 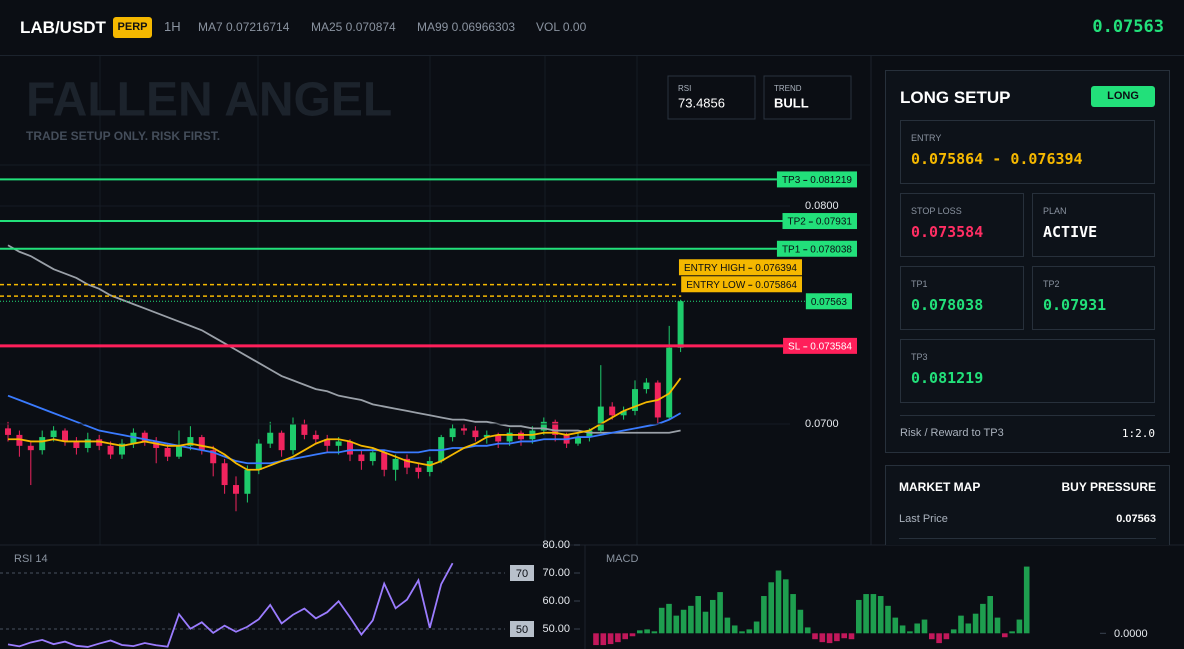 What do you see at coordinates (132, 27) in the screenshot?
I see `badge: PERP` at bounding box center [132, 27].